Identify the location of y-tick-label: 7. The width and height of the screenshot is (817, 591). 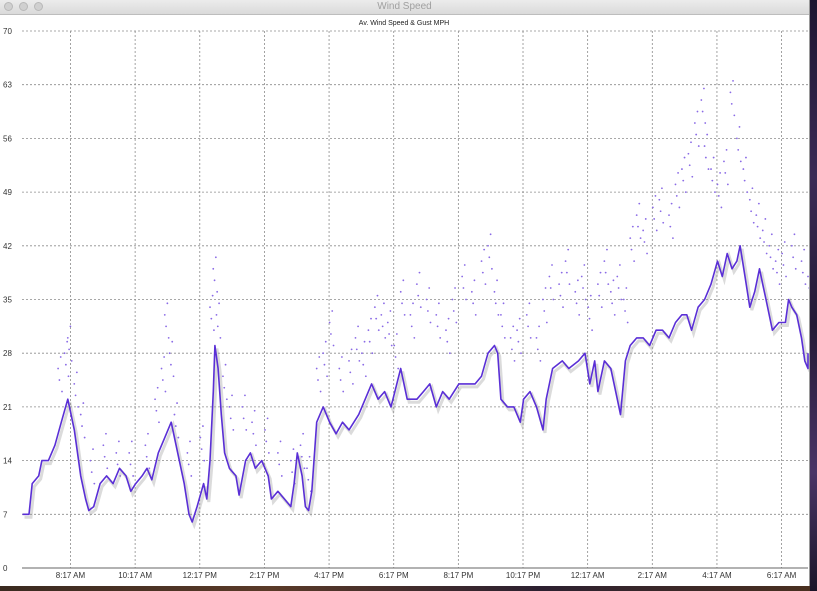
(5, 514).